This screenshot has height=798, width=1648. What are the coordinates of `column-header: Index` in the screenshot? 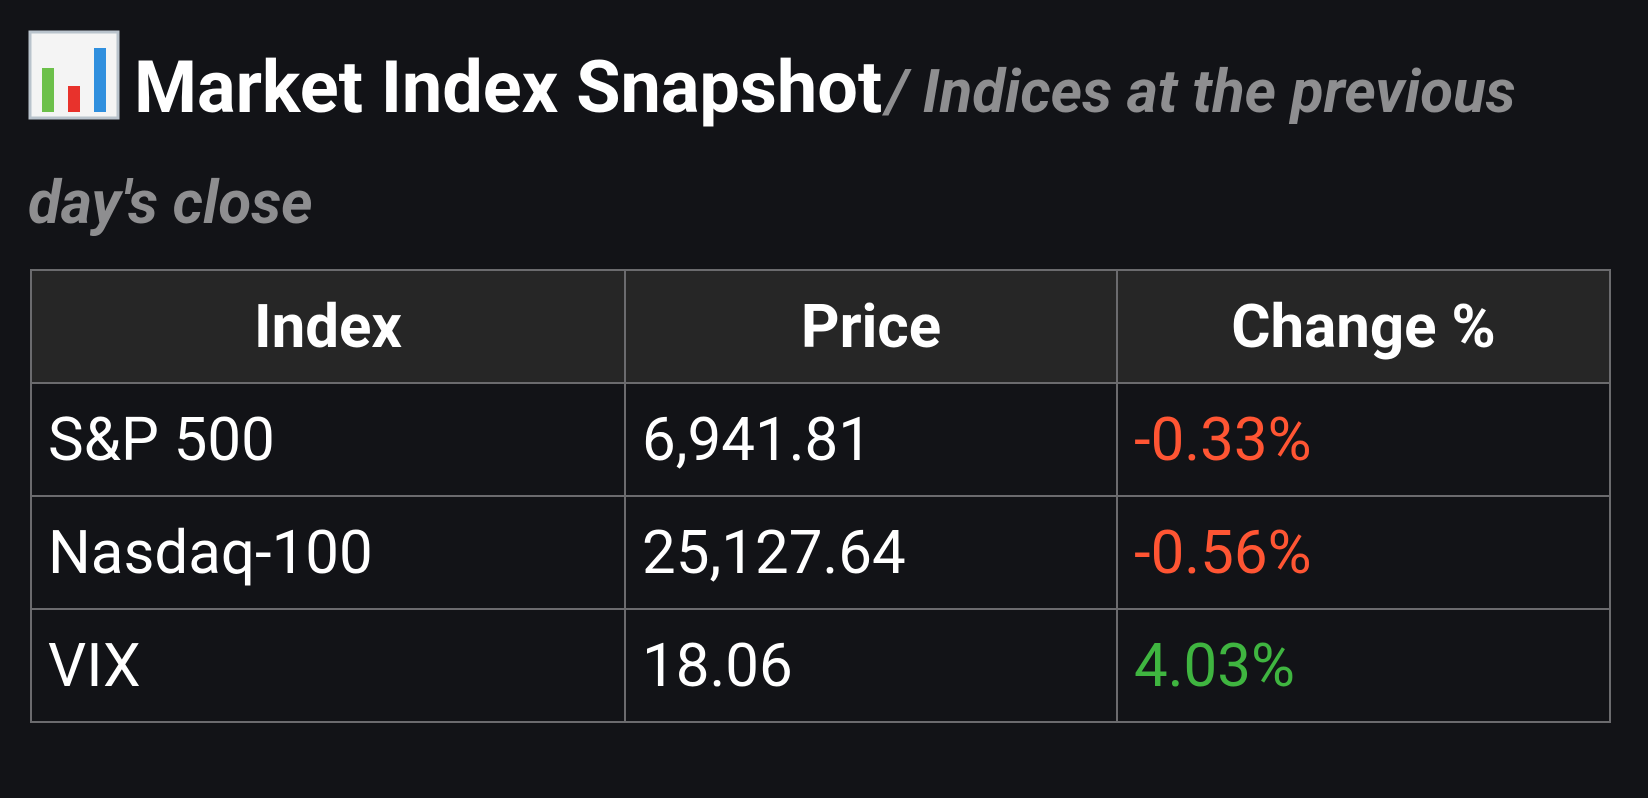 It's located at (328, 326).